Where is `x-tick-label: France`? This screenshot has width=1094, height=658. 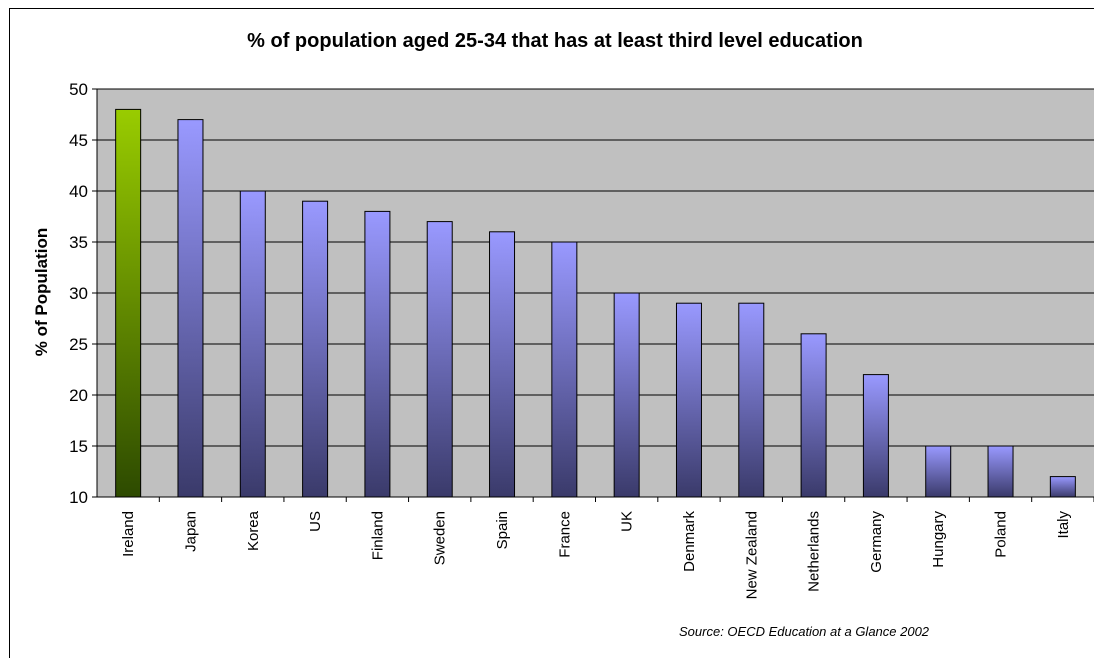 x-tick-label: France is located at coordinates (564, 534).